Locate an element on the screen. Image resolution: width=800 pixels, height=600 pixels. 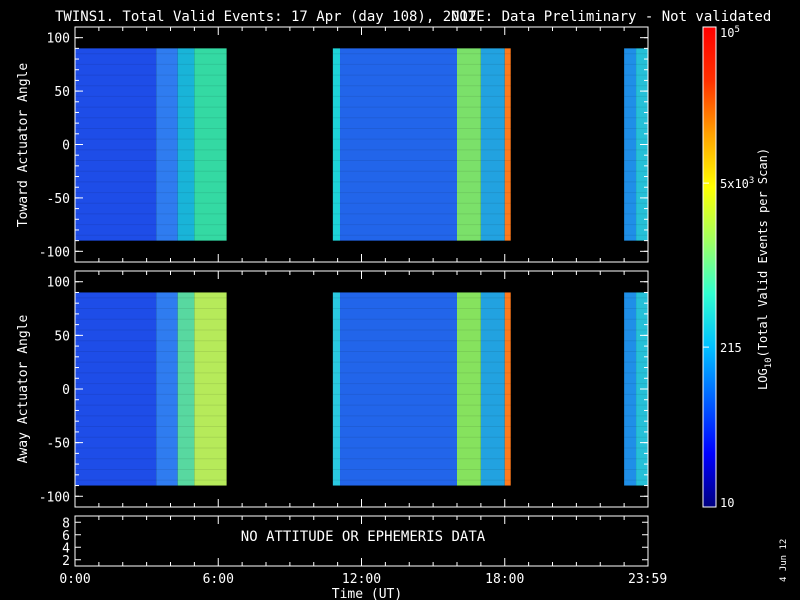
colorbar-gradient is located at coordinates (709, 267).